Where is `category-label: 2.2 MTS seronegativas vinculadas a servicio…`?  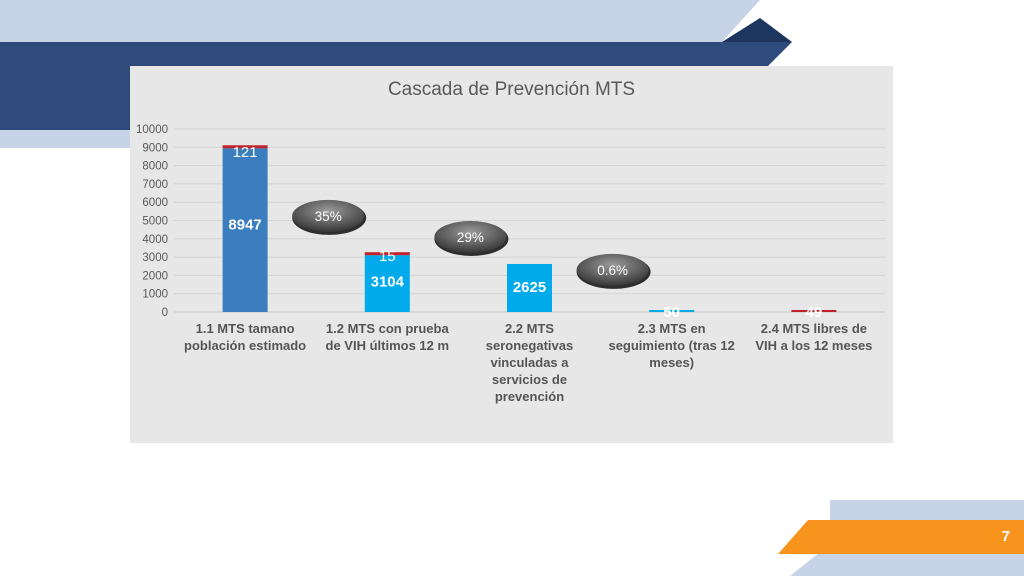
category-label: 2.2 MTS seronegativas vinculadas a servicio… is located at coordinates (530, 362).